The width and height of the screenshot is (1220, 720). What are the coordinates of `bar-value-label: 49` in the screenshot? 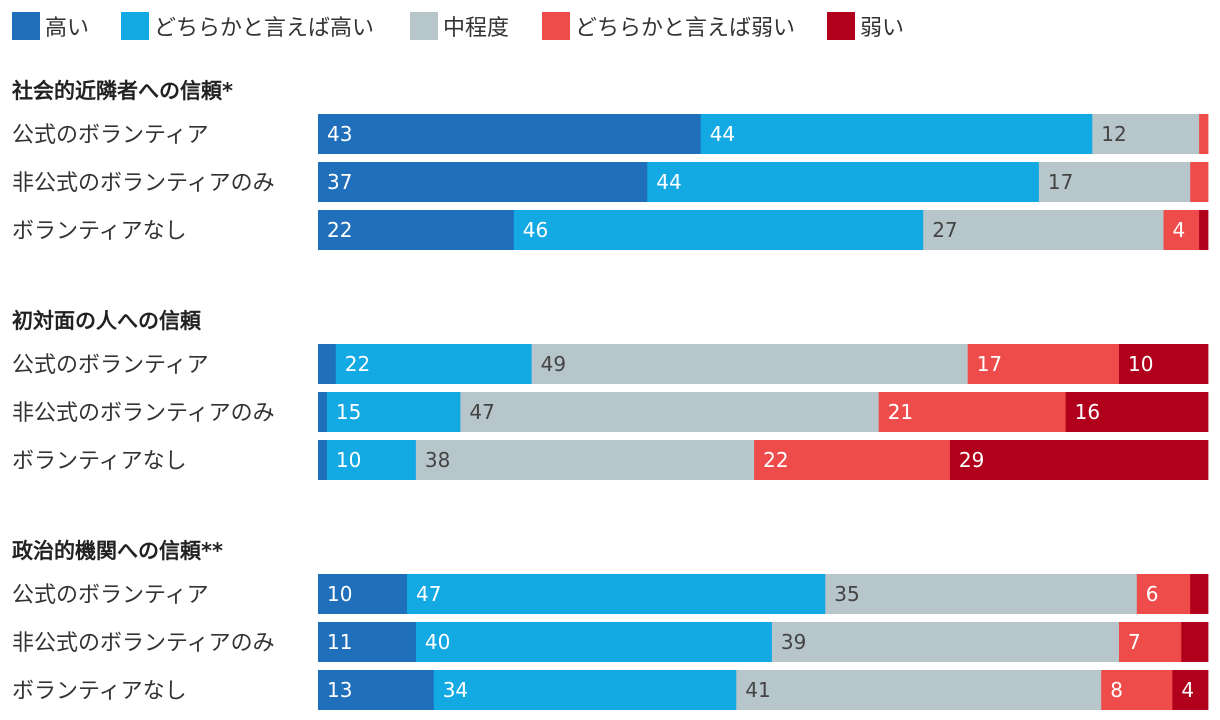 It's located at (553, 364).